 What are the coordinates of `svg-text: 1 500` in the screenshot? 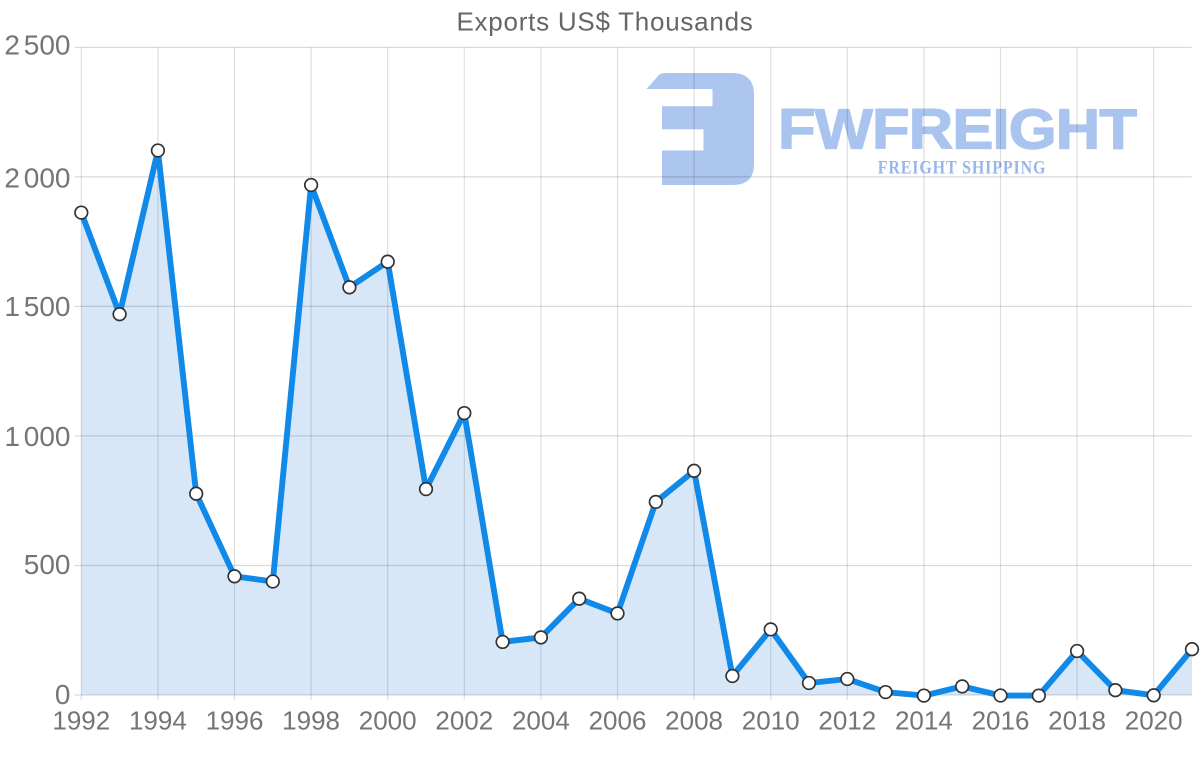 It's located at (37, 306).